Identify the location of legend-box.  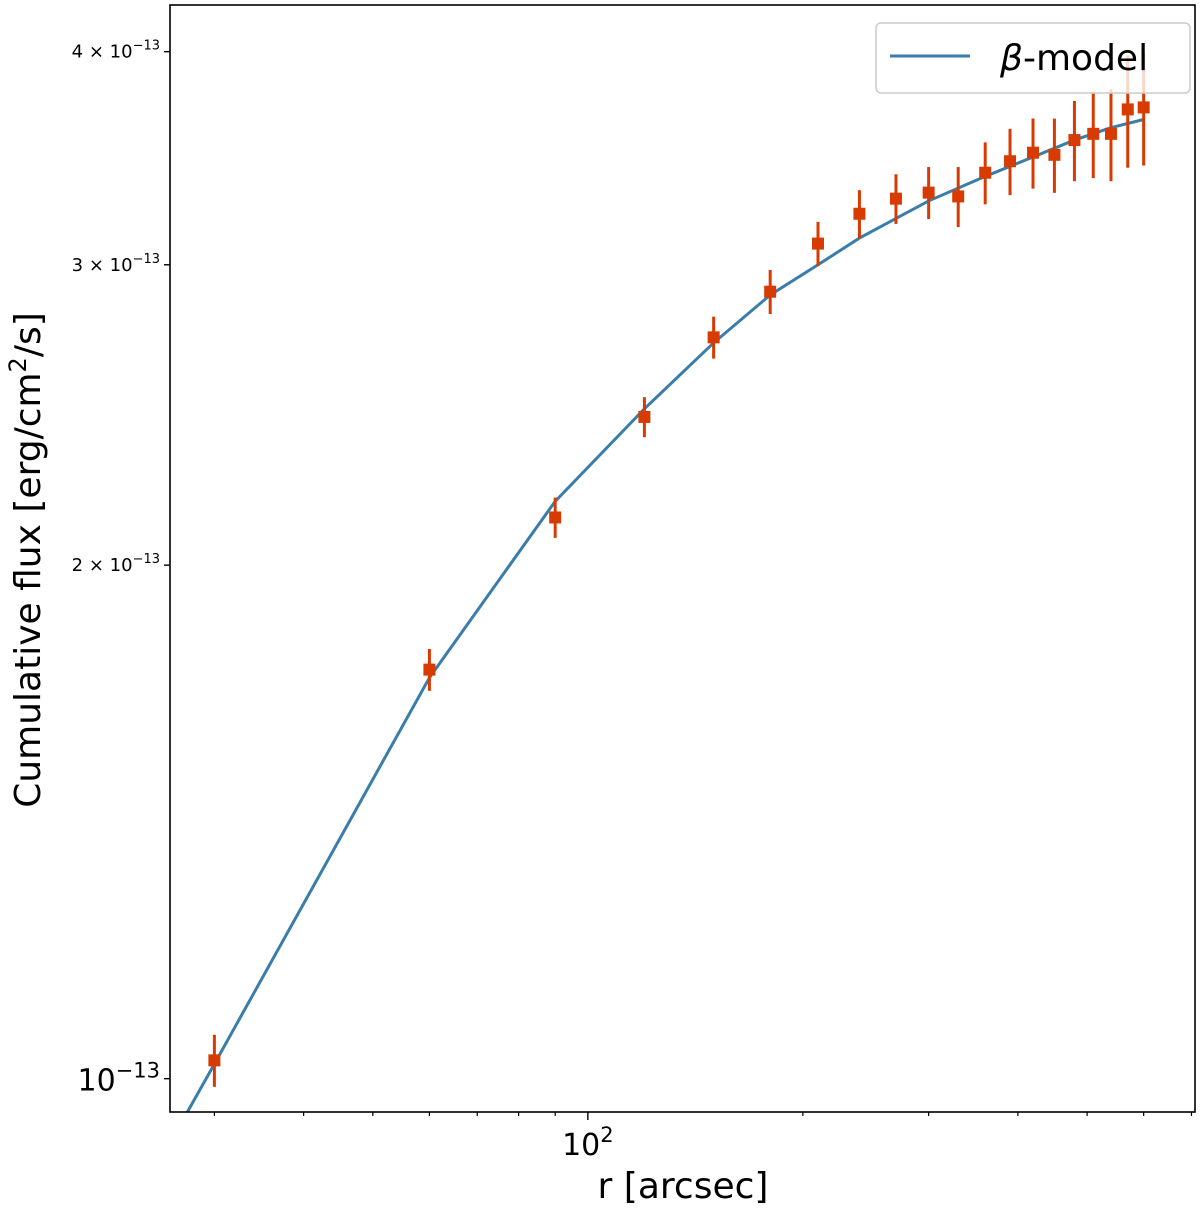
(1033, 58).